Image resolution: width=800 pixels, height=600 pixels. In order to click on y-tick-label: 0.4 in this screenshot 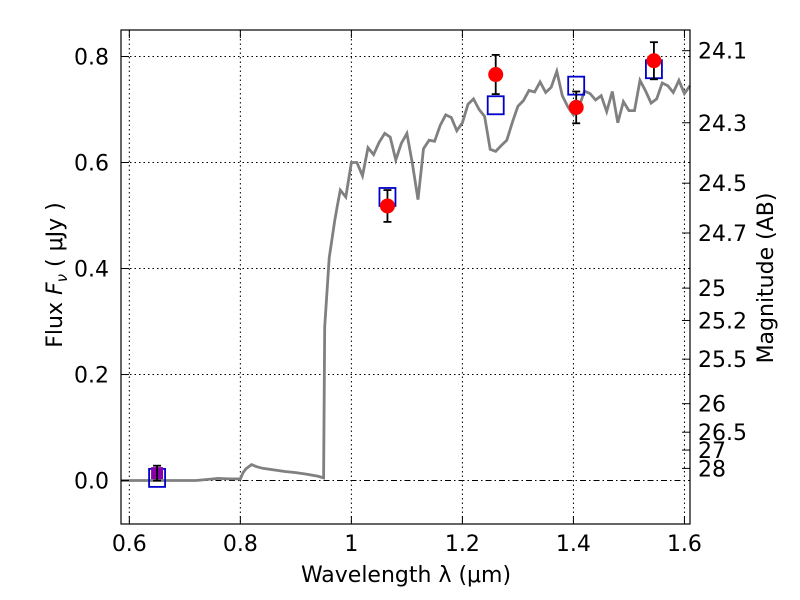, I will do `click(91, 270)`.